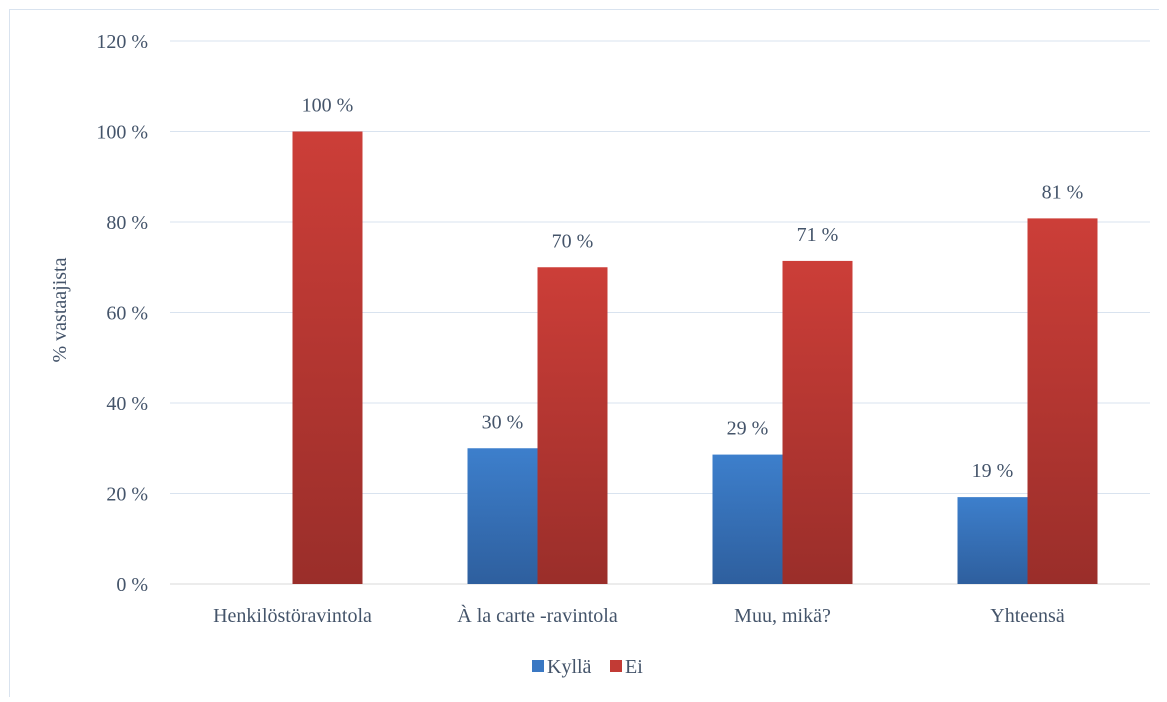 This screenshot has height=702, width=1167. What do you see at coordinates (132, 585) in the screenshot?
I see `y-tick-label: 0 %` at bounding box center [132, 585].